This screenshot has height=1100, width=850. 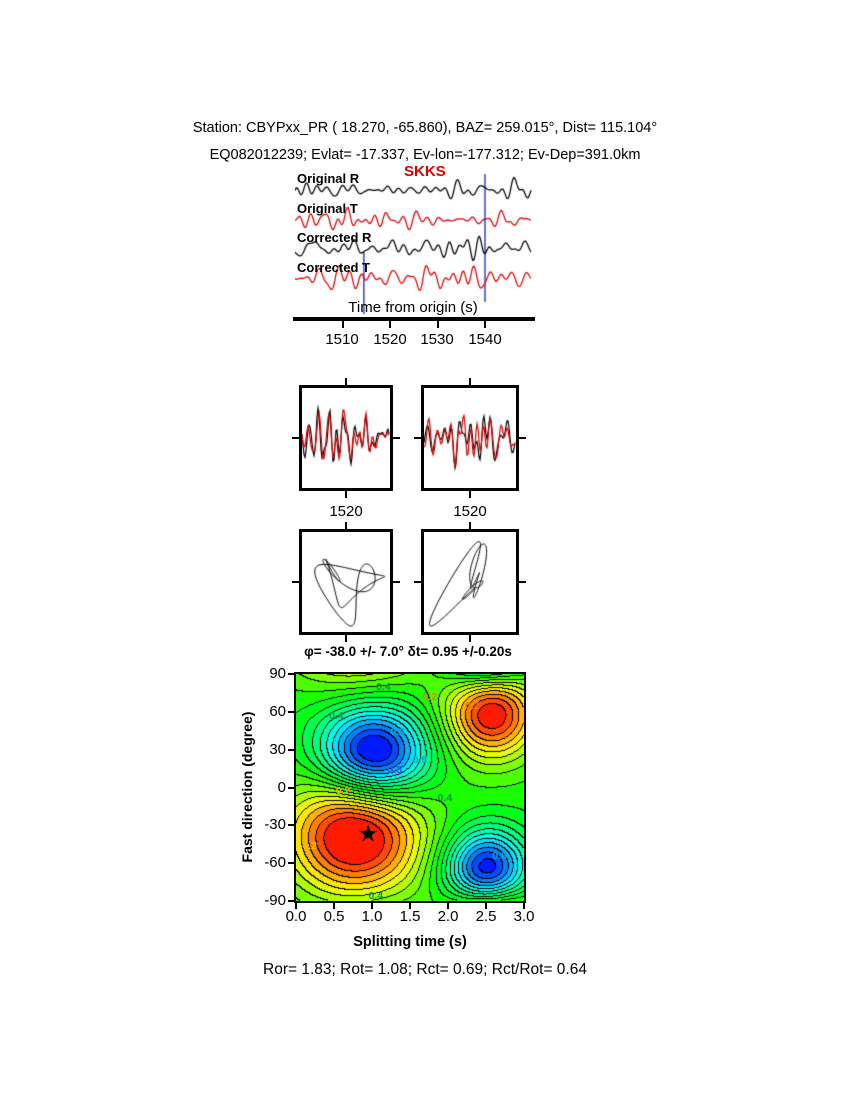 What do you see at coordinates (328, 178) in the screenshot?
I see `trace-label-original-r: Original R` at bounding box center [328, 178].